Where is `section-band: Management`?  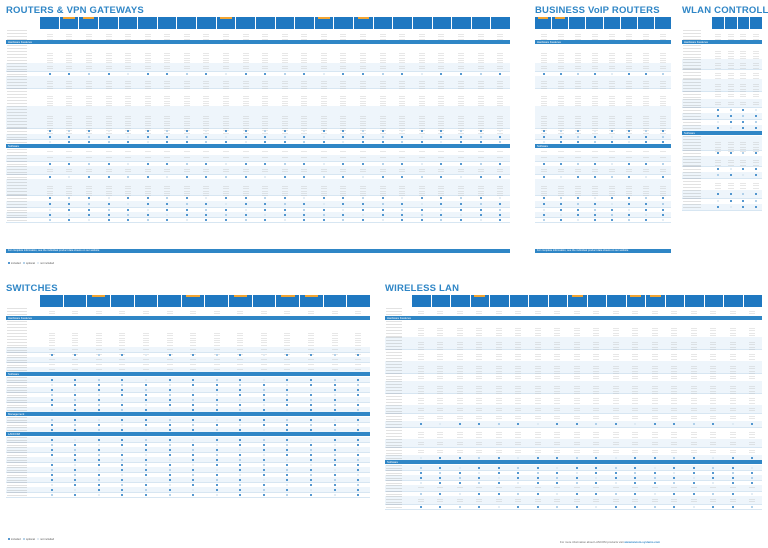
section-band: Management is located at coordinates (188, 414).